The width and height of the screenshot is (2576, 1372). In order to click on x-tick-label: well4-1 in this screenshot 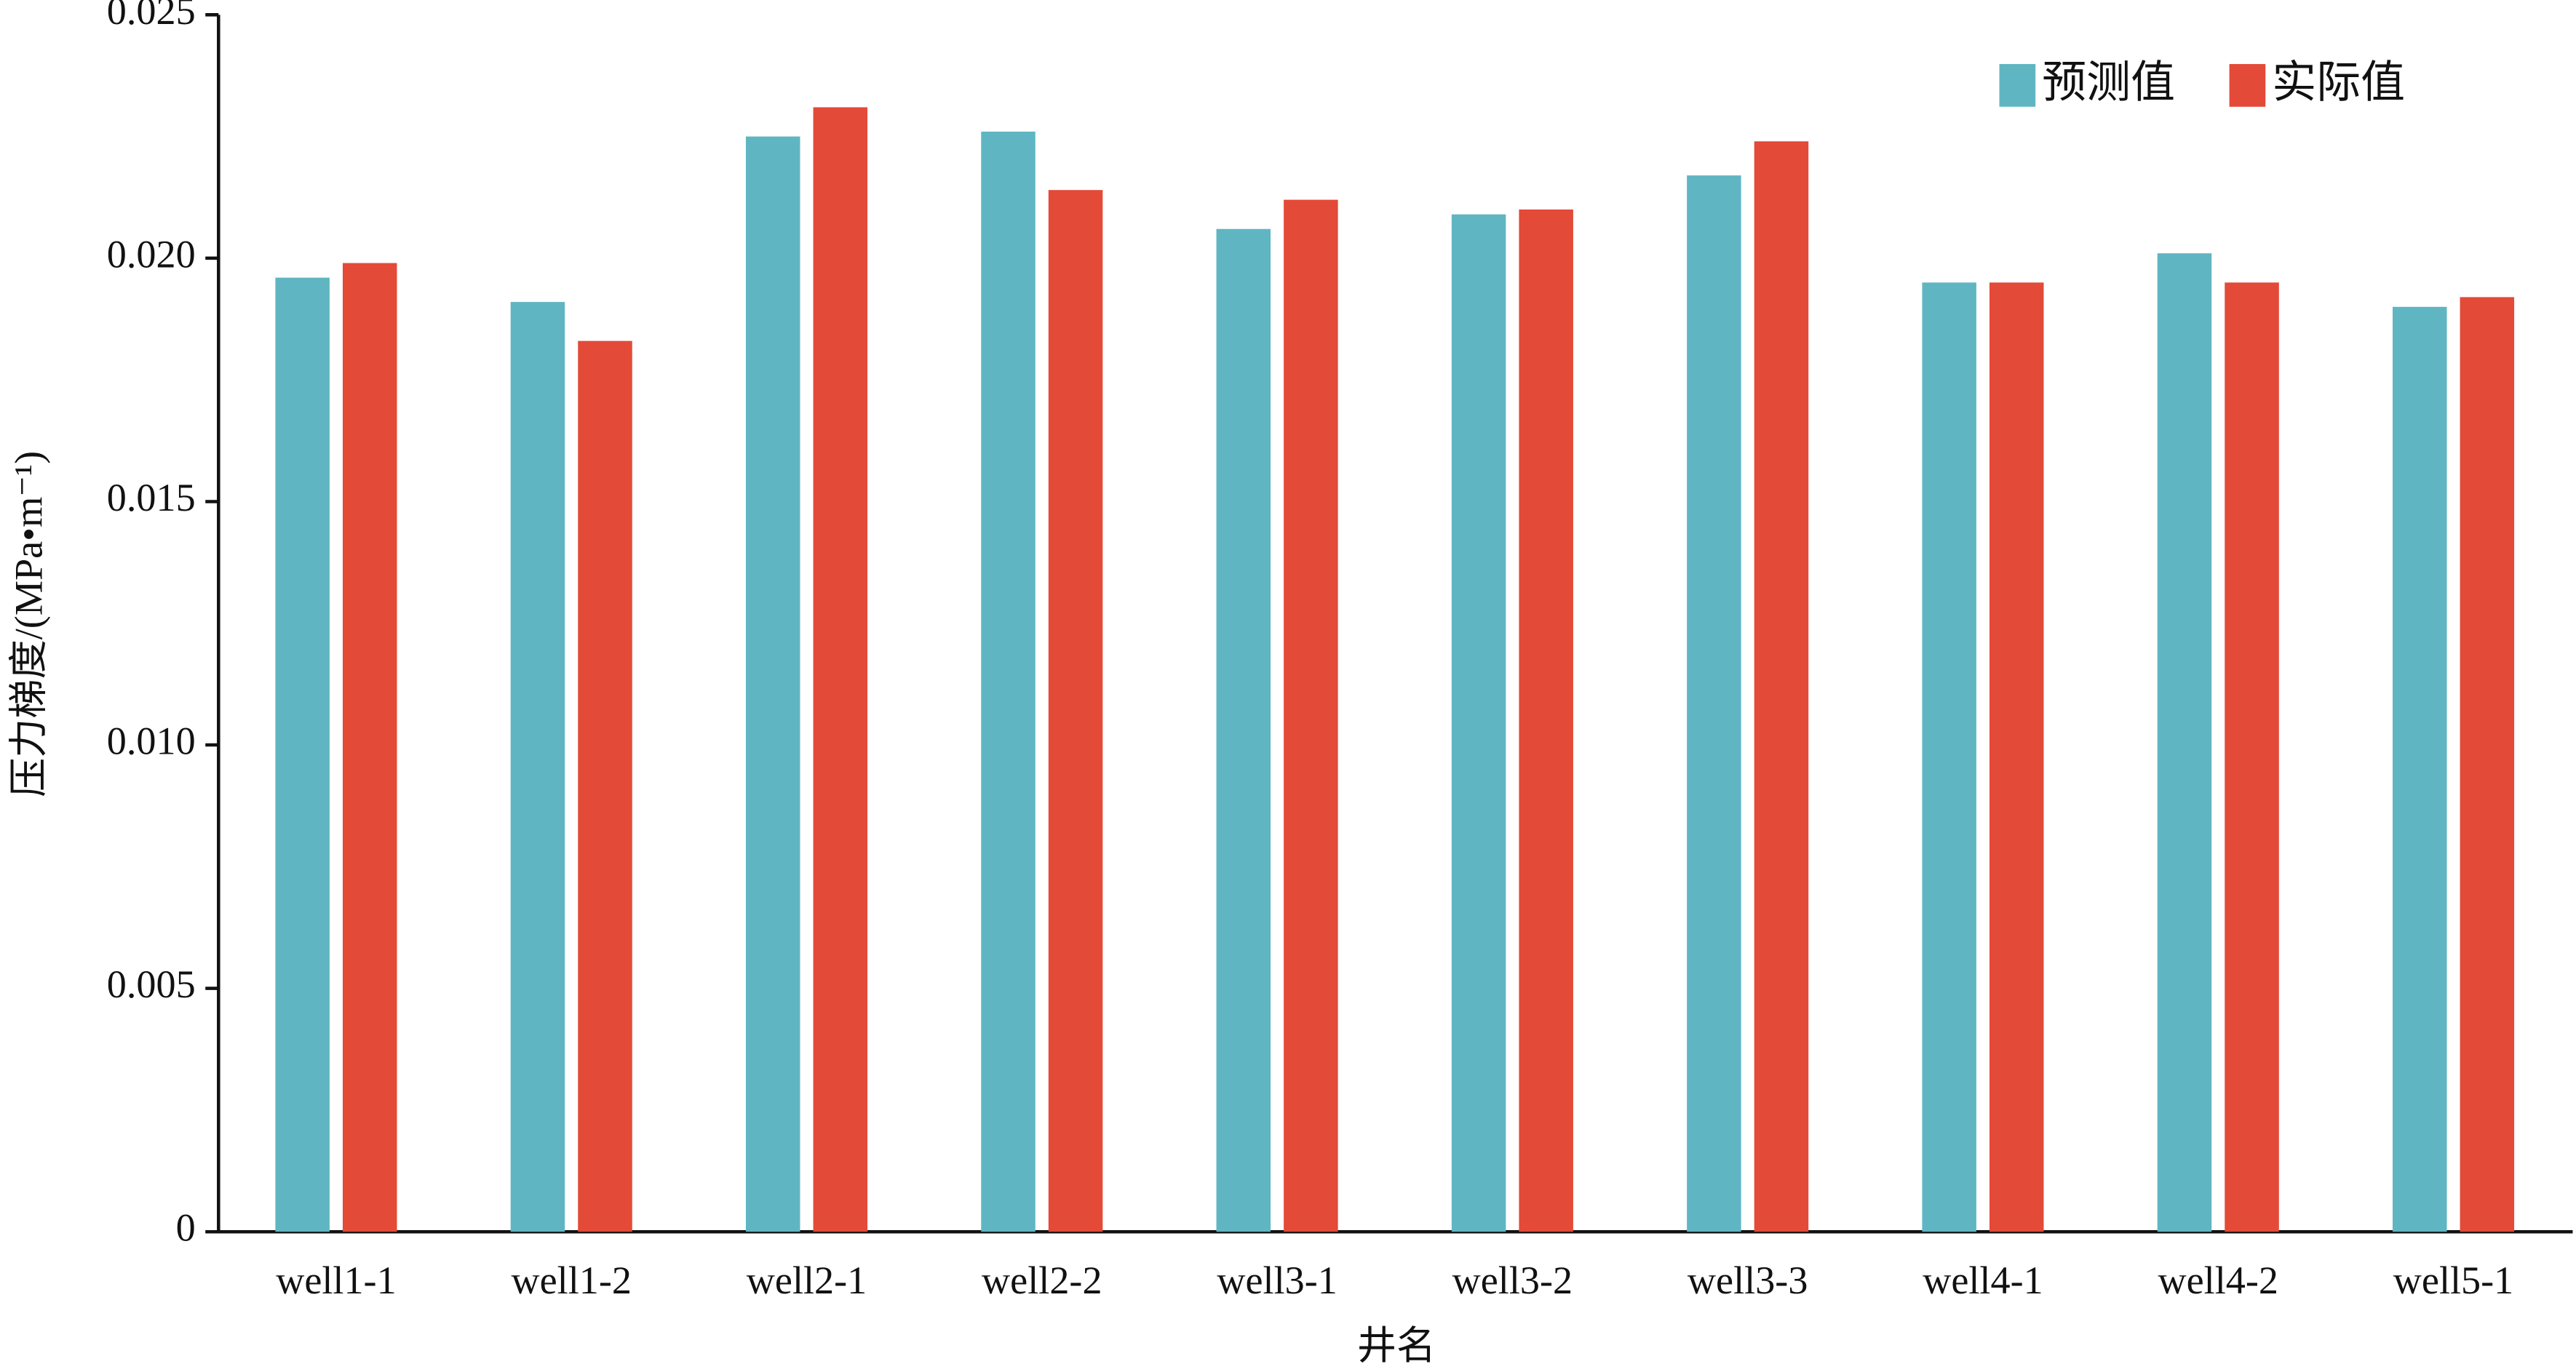, I will do `click(1983, 1280)`.